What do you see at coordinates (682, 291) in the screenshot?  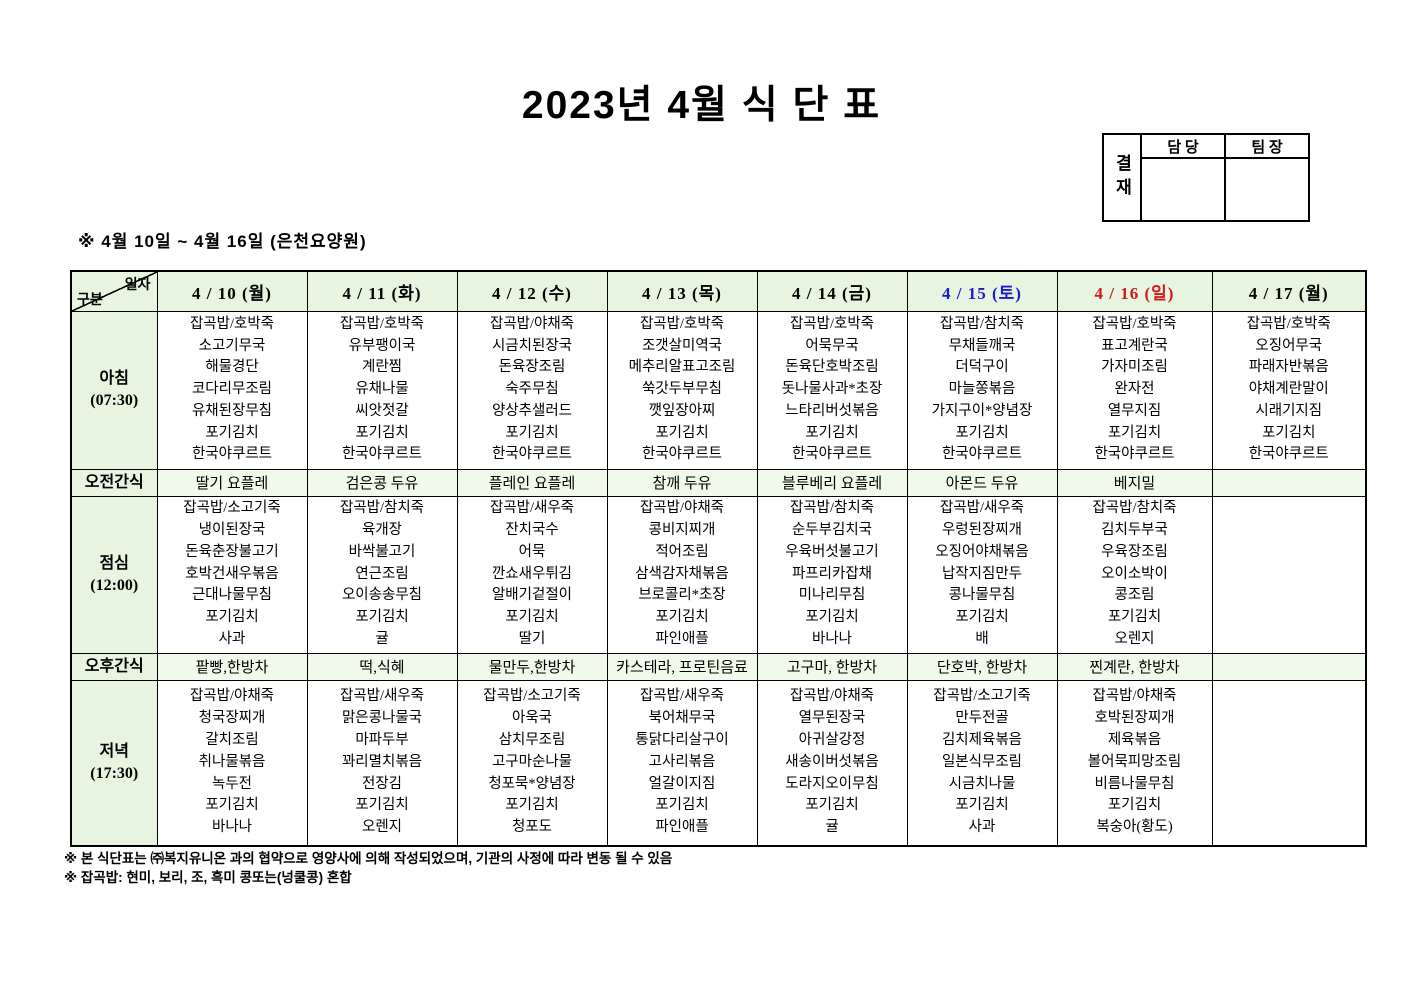 I see `date-header: 4 / 13 (목)` at bounding box center [682, 291].